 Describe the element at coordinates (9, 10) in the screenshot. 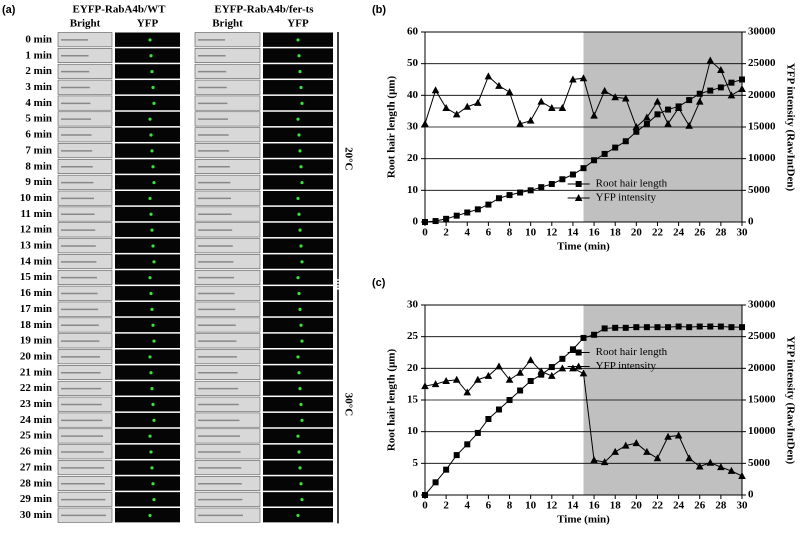

I see `panel-label: (a)` at that location.